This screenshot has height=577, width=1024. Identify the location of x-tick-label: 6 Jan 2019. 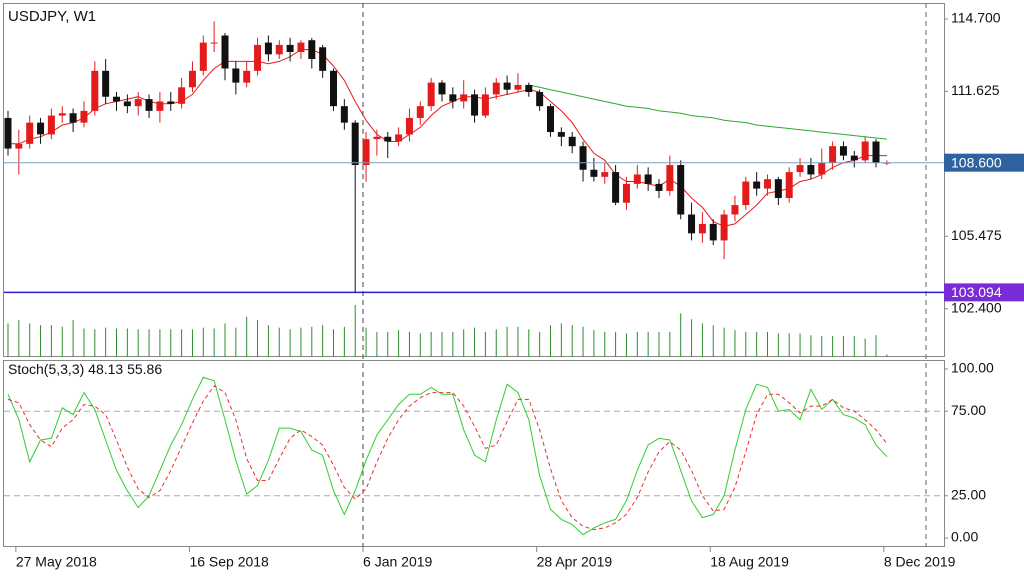
(397, 562).